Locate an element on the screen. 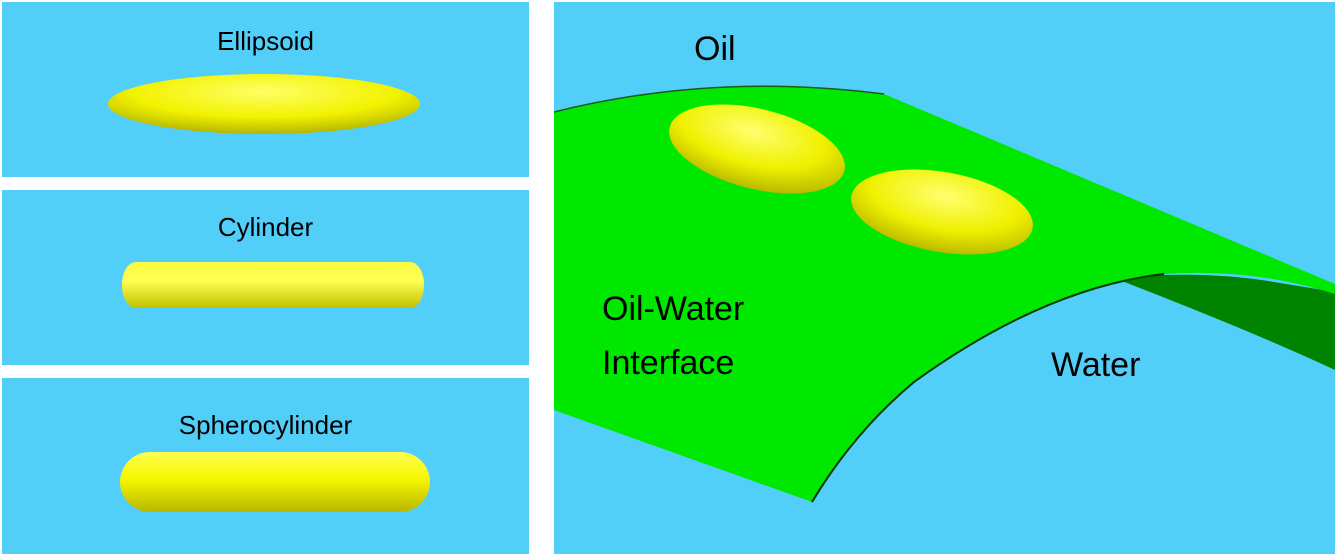 Image resolution: width=1337 pixels, height=558 pixels. ellipsoid-particle is located at coordinates (264, 104).